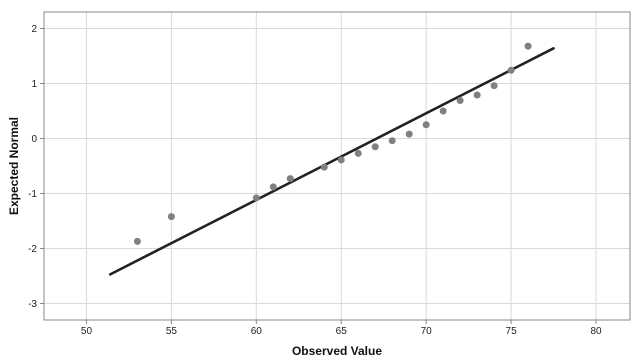 This screenshot has width=635, height=360. Describe the element at coordinates (14, 166) in the screenshot. I see `y-axis-title: Expected Normal` at that location.